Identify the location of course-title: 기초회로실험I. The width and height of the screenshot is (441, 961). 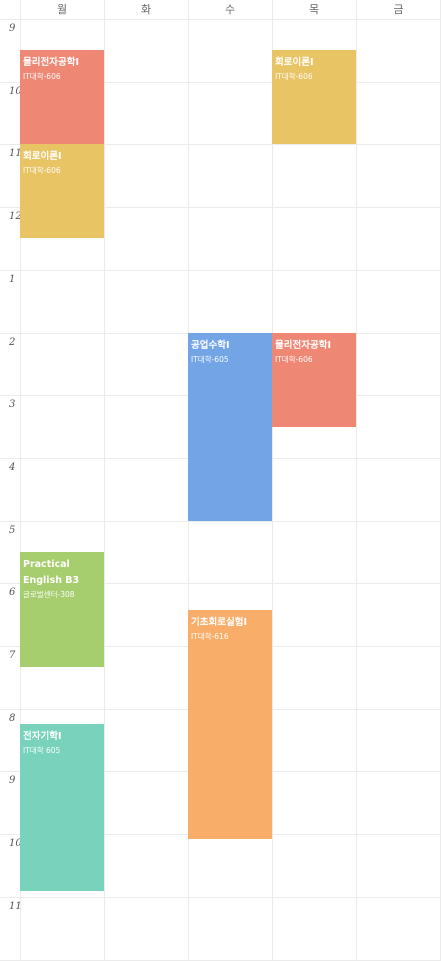
(219, 622).